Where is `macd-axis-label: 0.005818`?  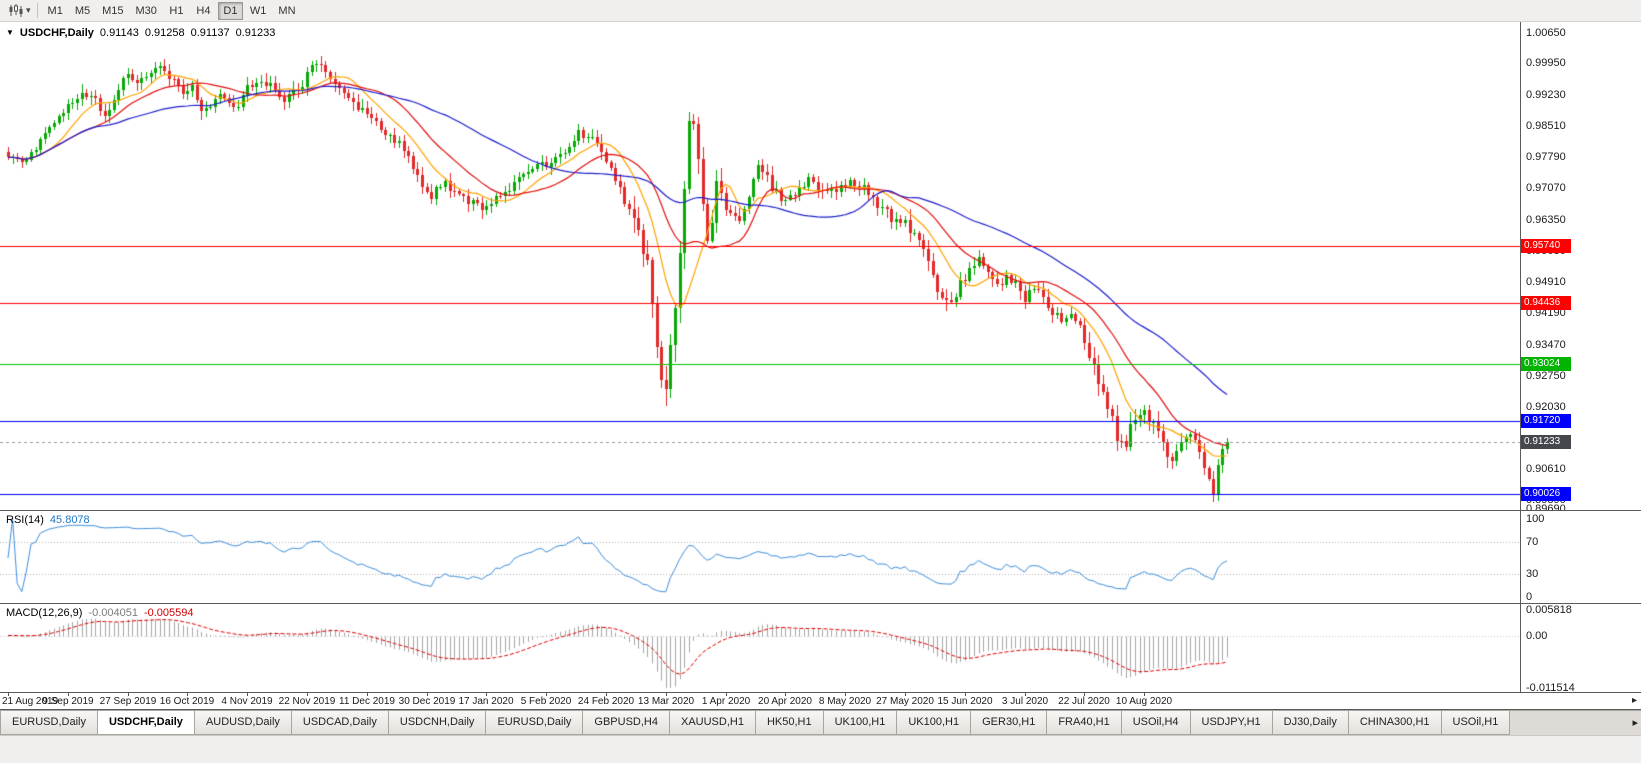
macd-axis-label: 0.005818 is located at coordinates (1549, 610).